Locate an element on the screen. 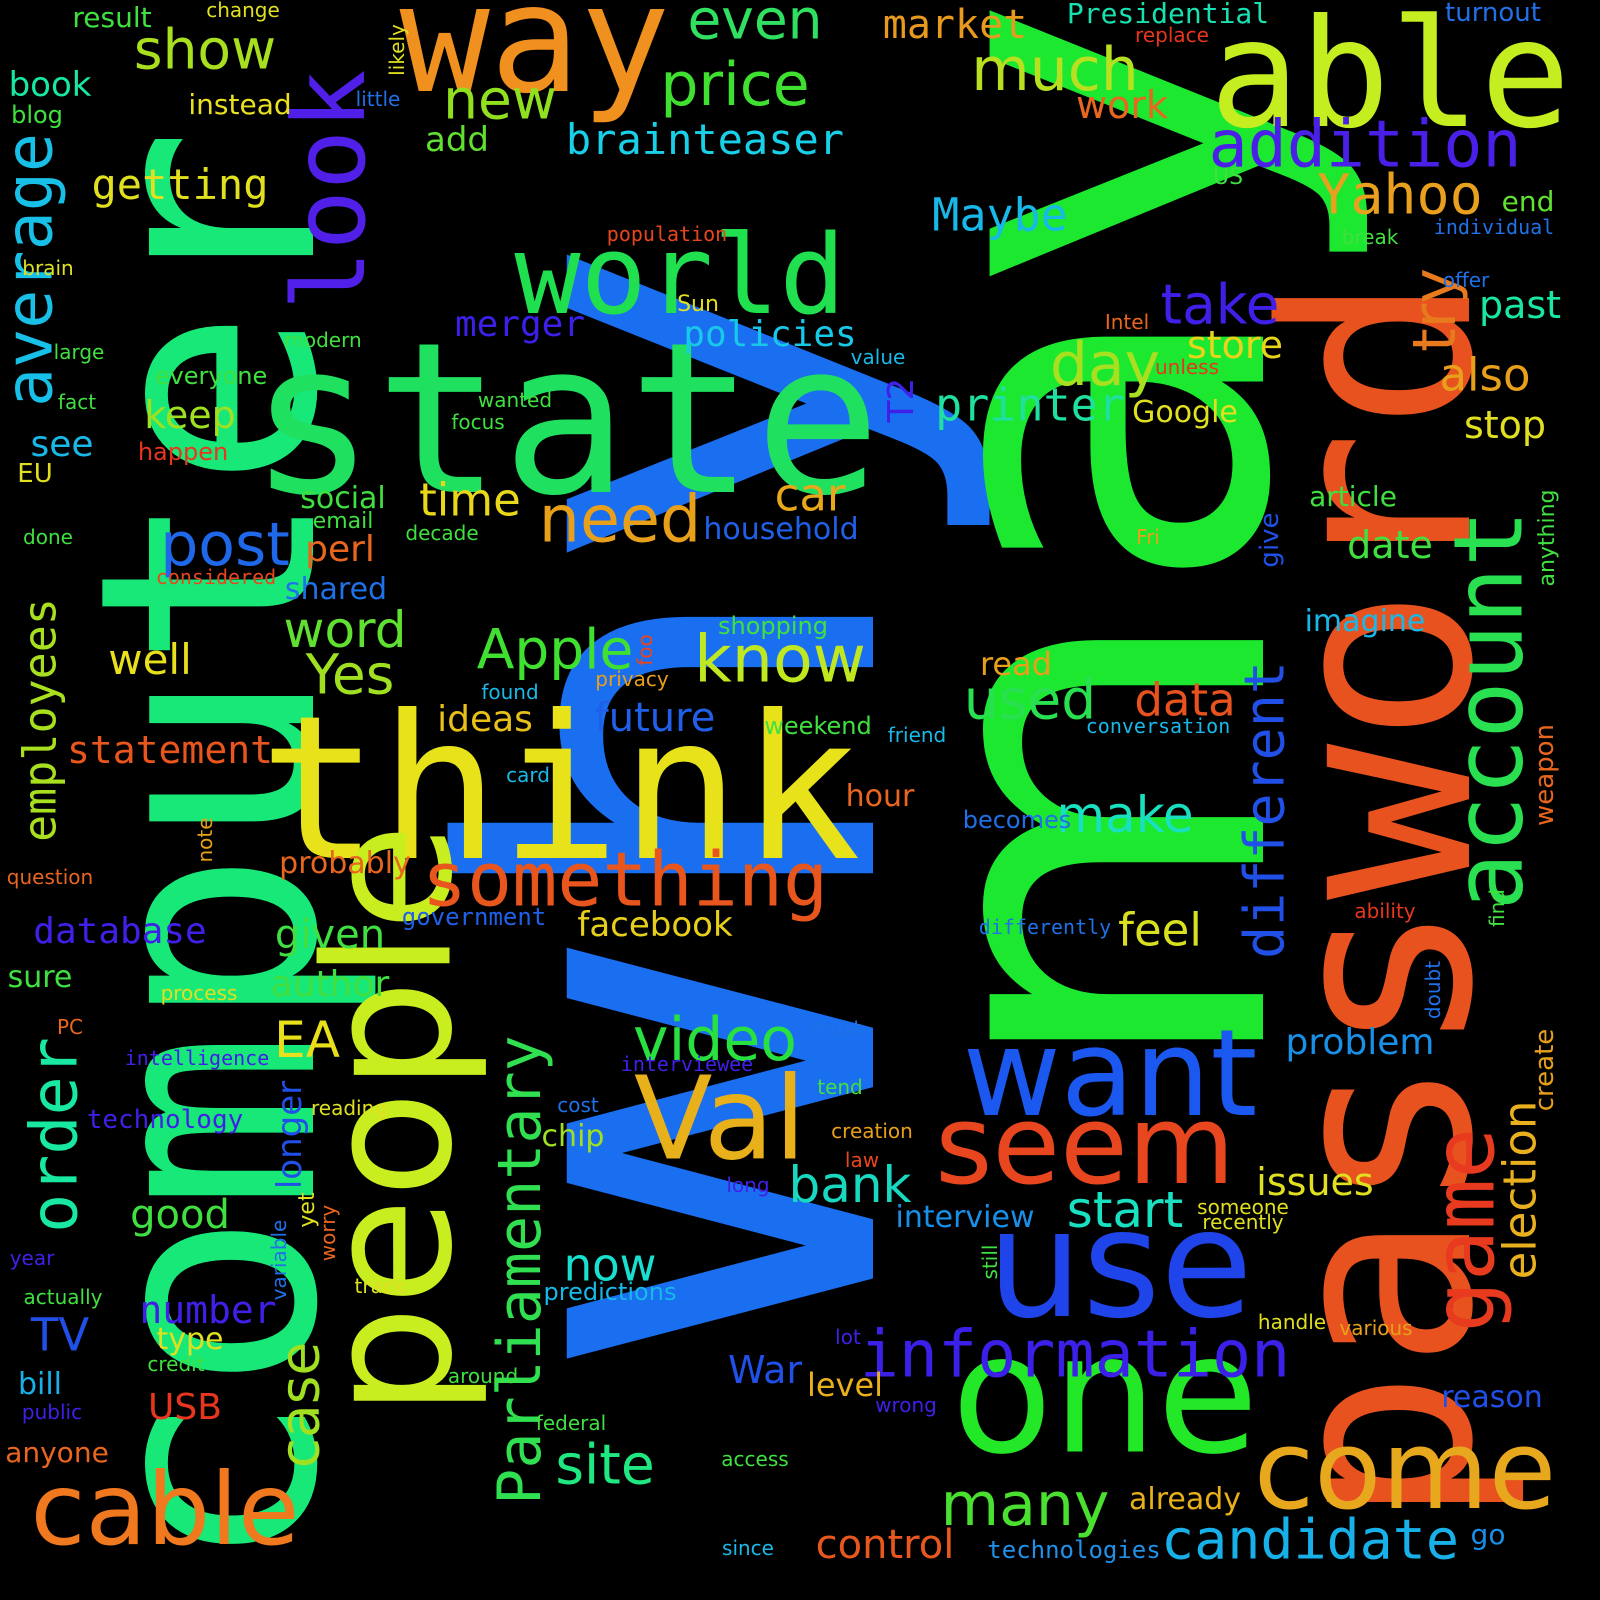 This screenshot has width=1600, height=1600. word-result: result is located at coordinates (112, 17).